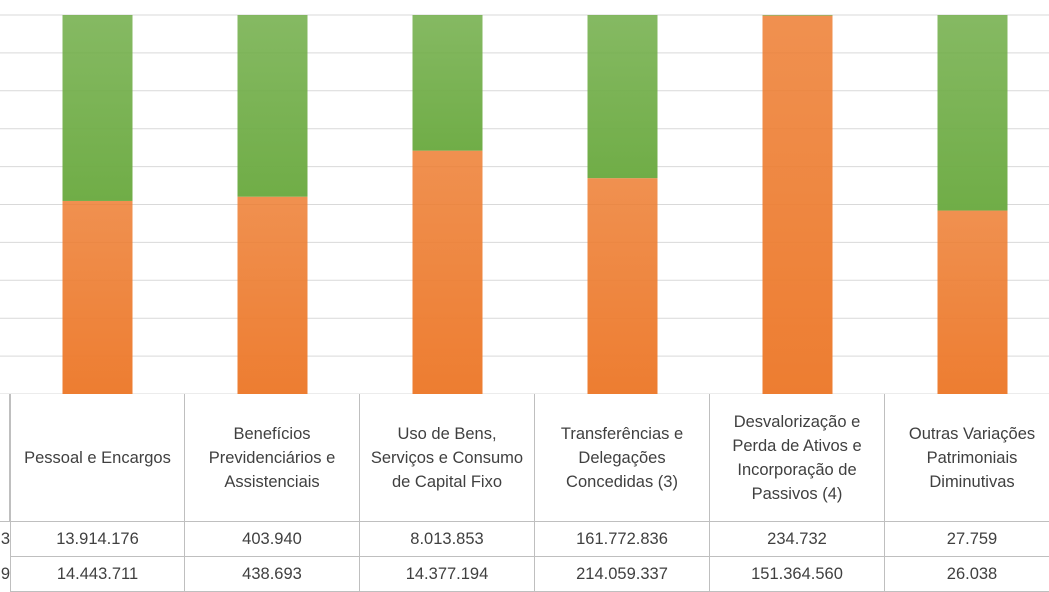 The height and width of the screenshot is (592, 1049). Describe the element at coordinates (967, 574) in the screenshot. I see `value-cell: 26.038` at that location.